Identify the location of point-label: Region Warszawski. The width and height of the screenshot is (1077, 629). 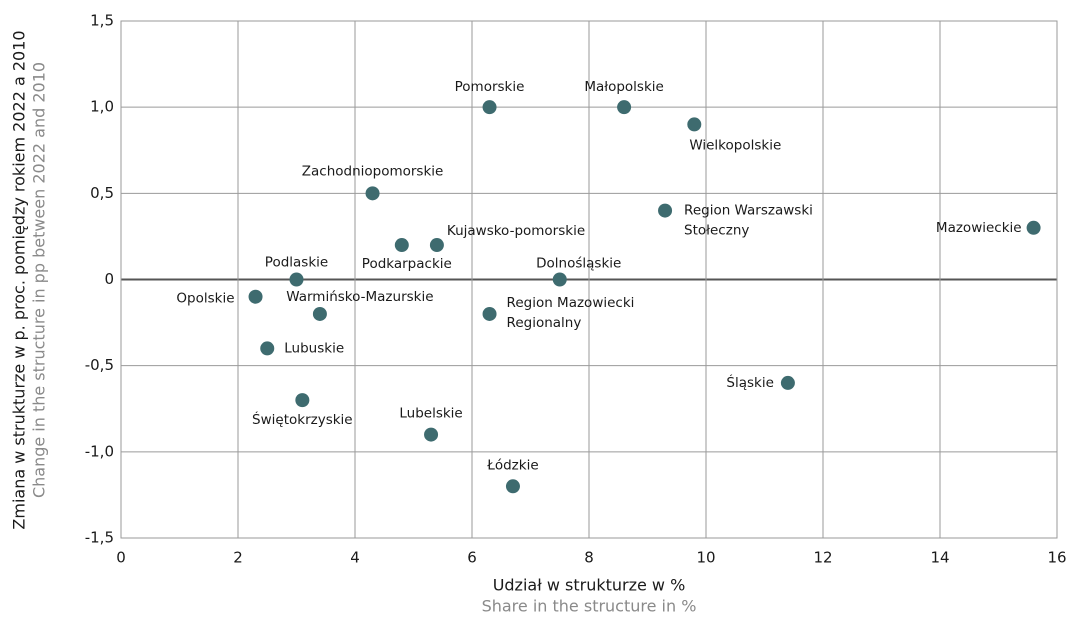
(748, 211).